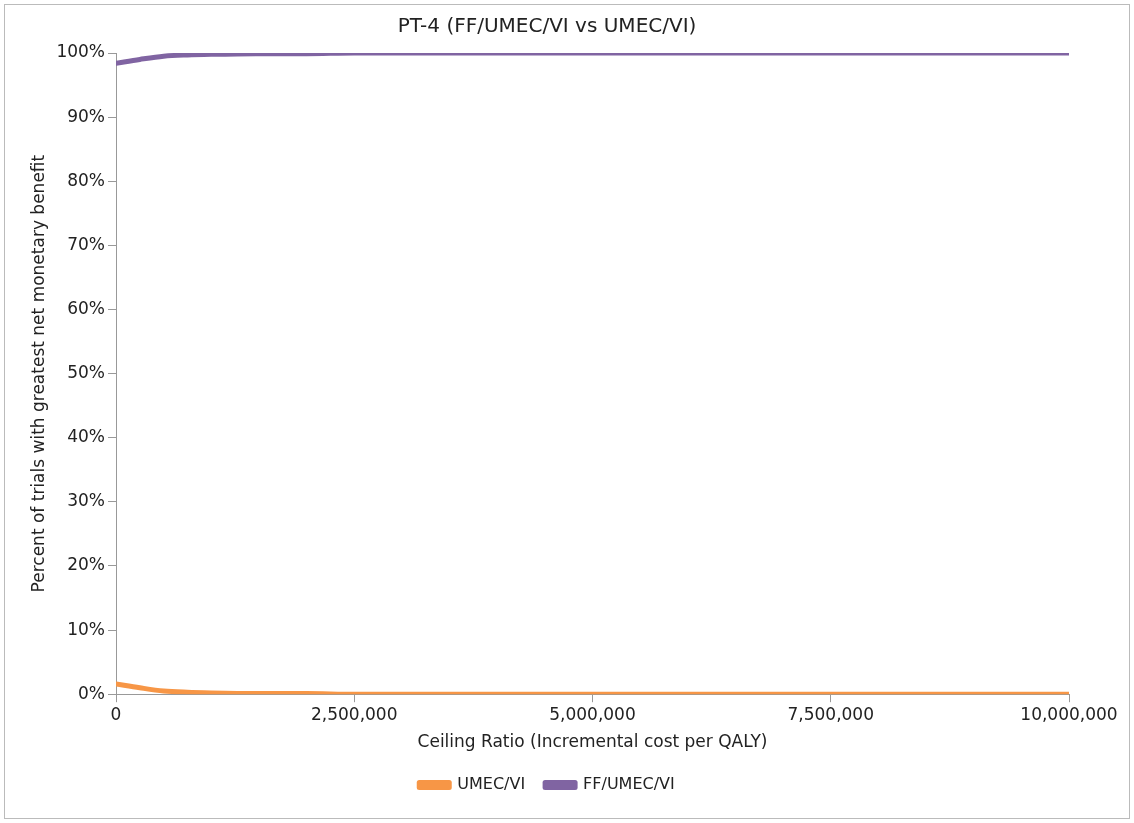 This screenshot has height=823, width=1134. What do you see at coordinates (91, 692) in the screenshot?
I see `y-tick-label: 0%` at bounding box center [91, 692].